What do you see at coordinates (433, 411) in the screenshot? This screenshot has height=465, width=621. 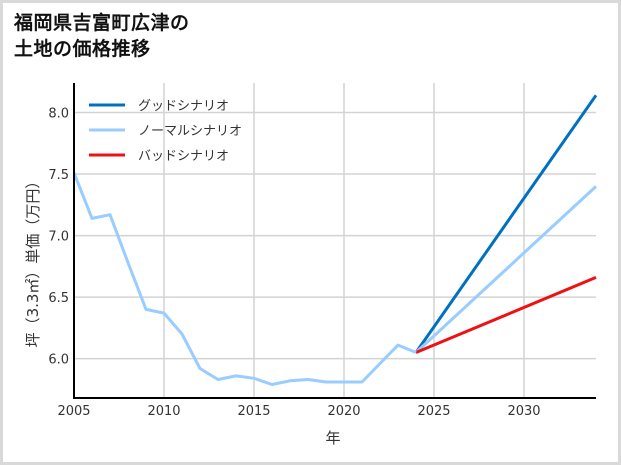 I see `x-tick-label: 2025` at bounding box center [433, 411].